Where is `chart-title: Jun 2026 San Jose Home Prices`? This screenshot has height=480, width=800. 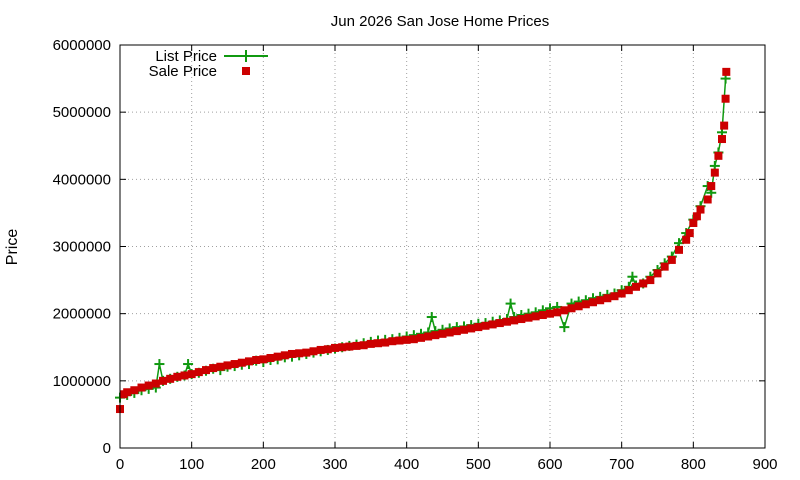
chart-title: Jun 2026 San Jose Home Prices is located at coordinates (440, 21).